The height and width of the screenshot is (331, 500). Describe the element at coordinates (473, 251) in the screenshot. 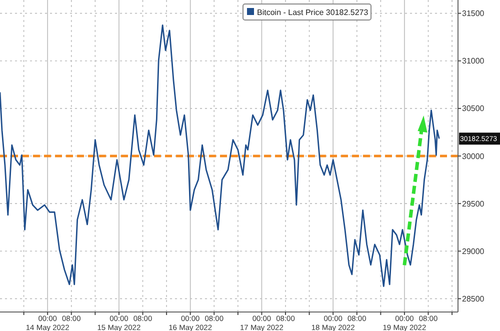

I see `y-tick-label: 29000` at that location.